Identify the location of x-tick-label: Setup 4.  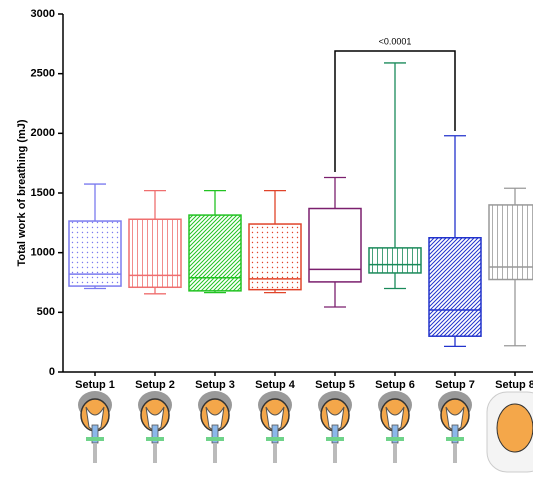
(275, 385).